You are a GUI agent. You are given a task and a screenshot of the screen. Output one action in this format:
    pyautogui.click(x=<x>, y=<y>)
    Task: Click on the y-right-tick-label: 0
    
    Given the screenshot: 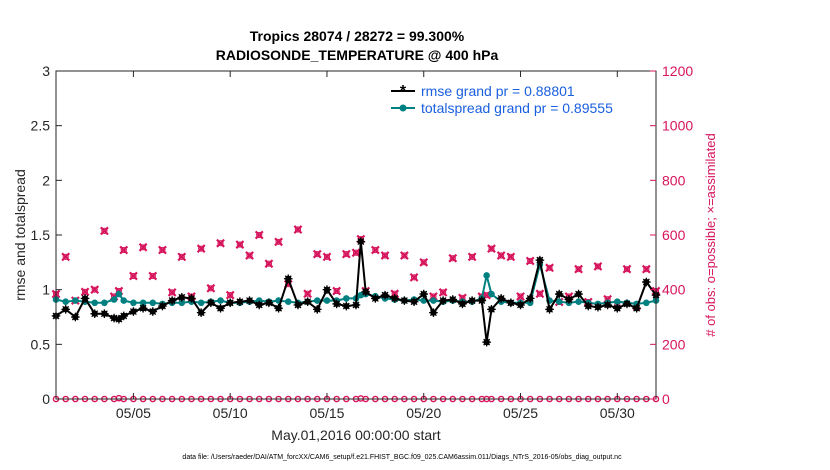 What is the action you would take?
    pyautogui.click(x=666, y=399)
    